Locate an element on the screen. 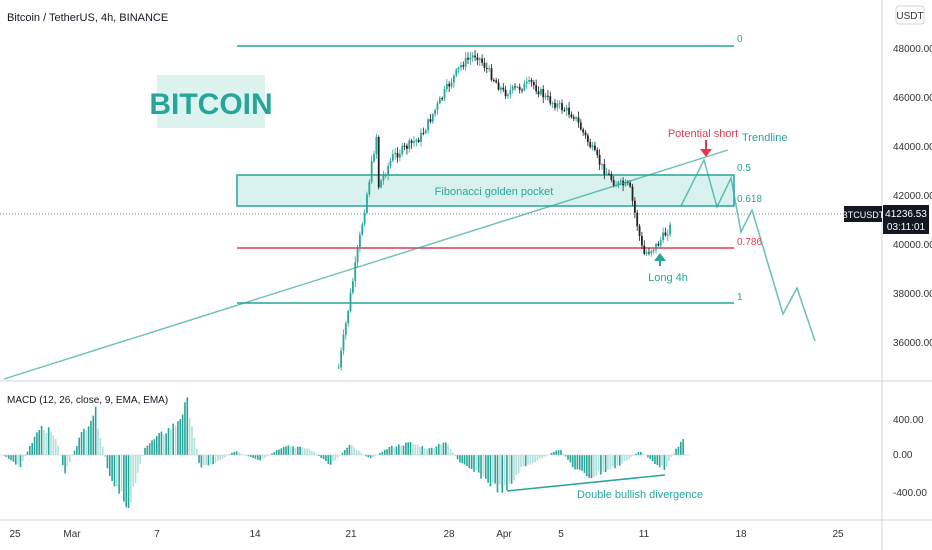 This screenshot has width=932, height=550. symbol-tag: BTCUSDT is located at coordinates (863, 214).